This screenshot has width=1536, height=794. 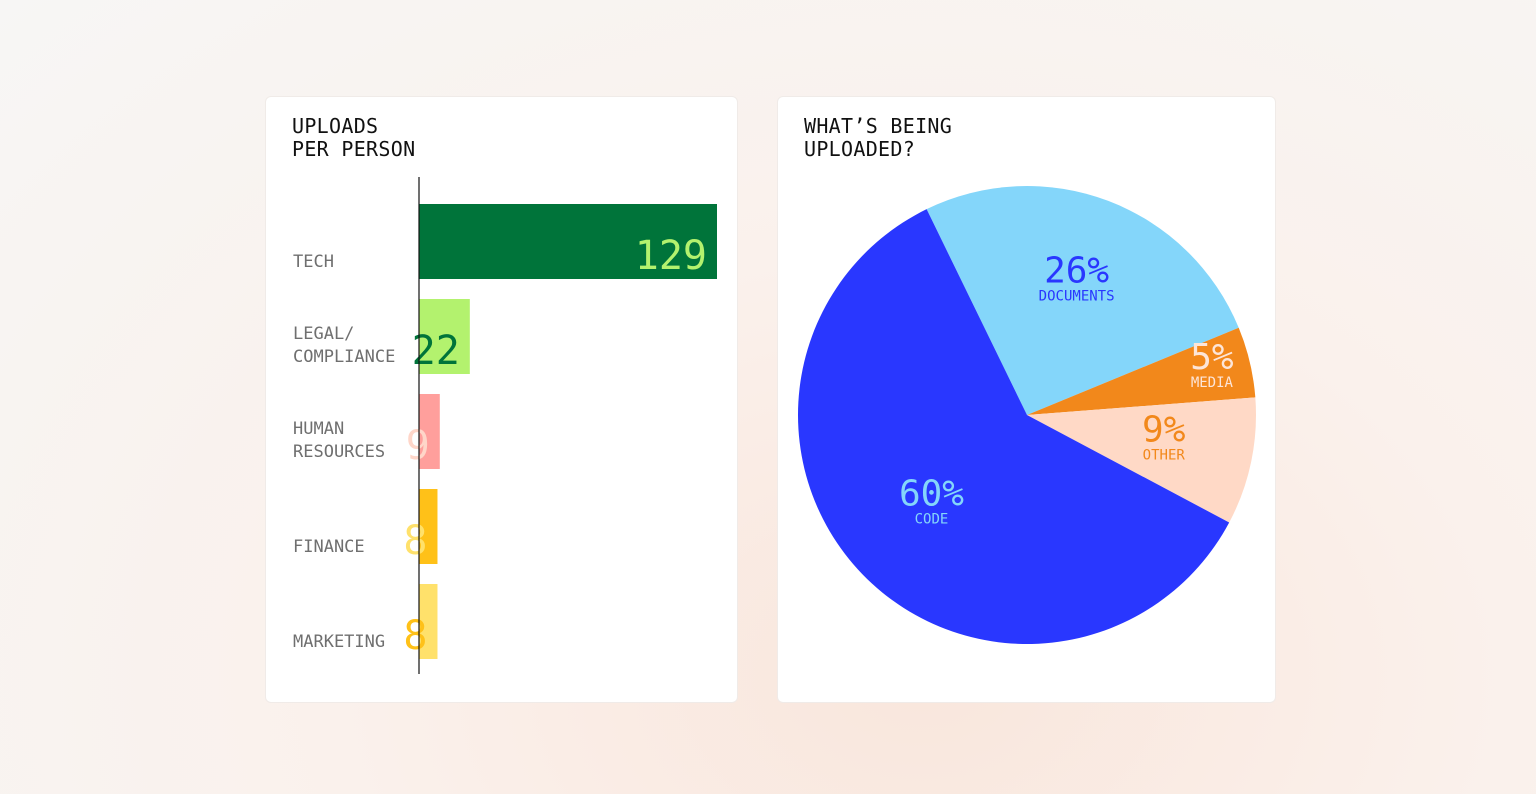 I want to click on bar-value-human-resources: 9, so click(x=418, y=446).